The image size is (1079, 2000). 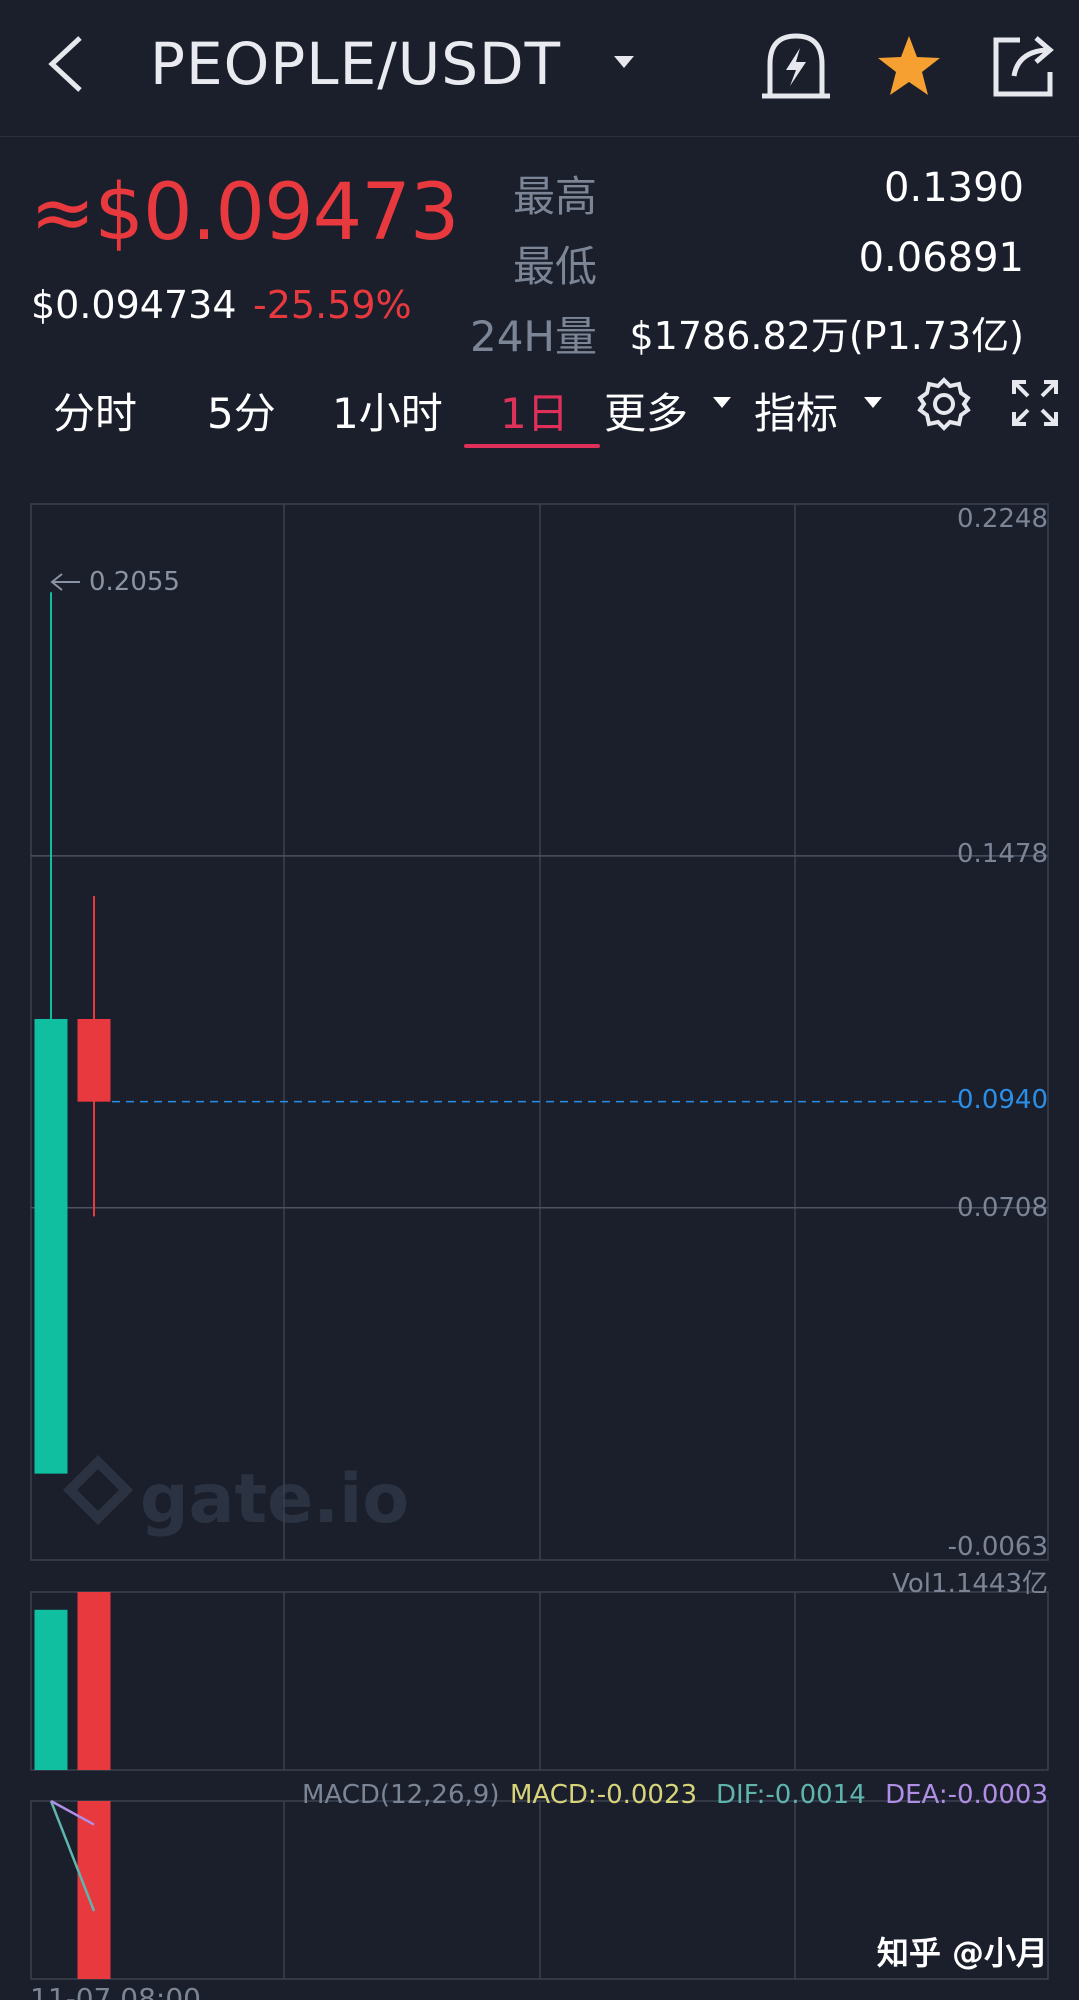 What do you see at coordinates (998, 1547) in the screenshot?
I see `y-tick-label: -0.0063` at bounding box center [998, 1547].